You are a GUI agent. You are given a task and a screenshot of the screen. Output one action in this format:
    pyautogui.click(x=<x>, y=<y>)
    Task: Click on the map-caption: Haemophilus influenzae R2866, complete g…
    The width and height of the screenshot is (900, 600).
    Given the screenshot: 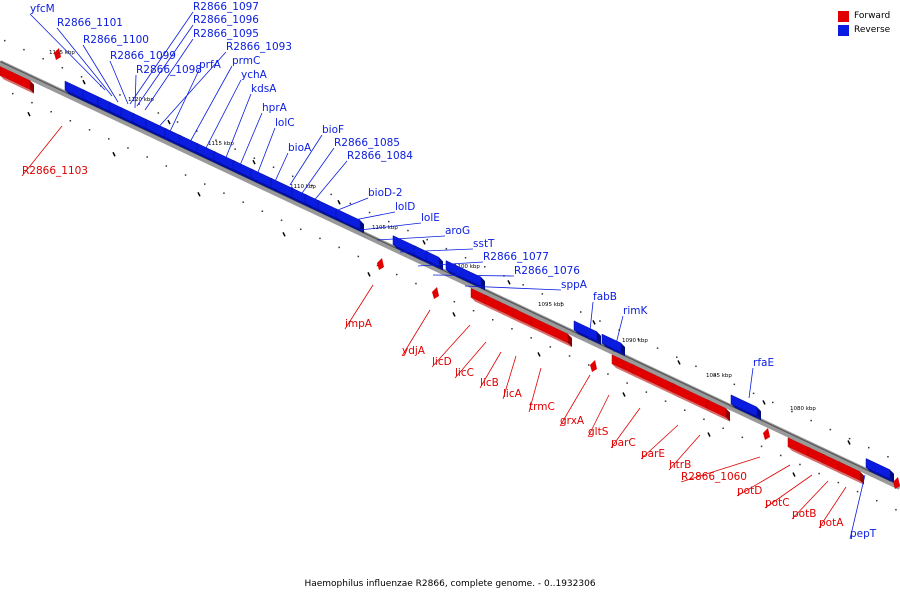 What is the action you would take?
    pyautogui.click(x=450, y=584)
    